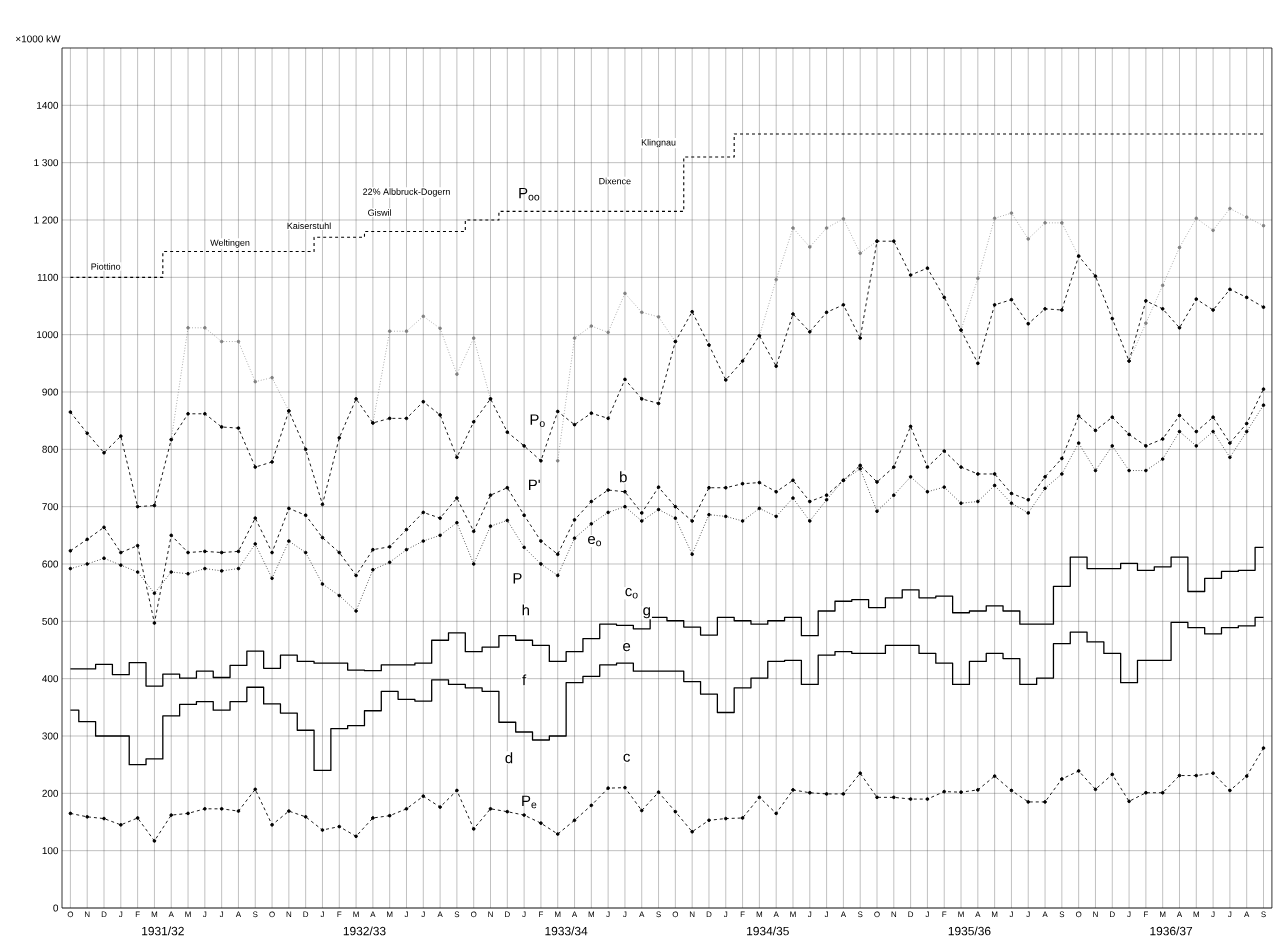 The height and width of the screenshot is (950, 1278). What do you see at coordinates (50, 793) in the screenshot?
I see `y-tick-label: 200` at bounding box center [50, 793].